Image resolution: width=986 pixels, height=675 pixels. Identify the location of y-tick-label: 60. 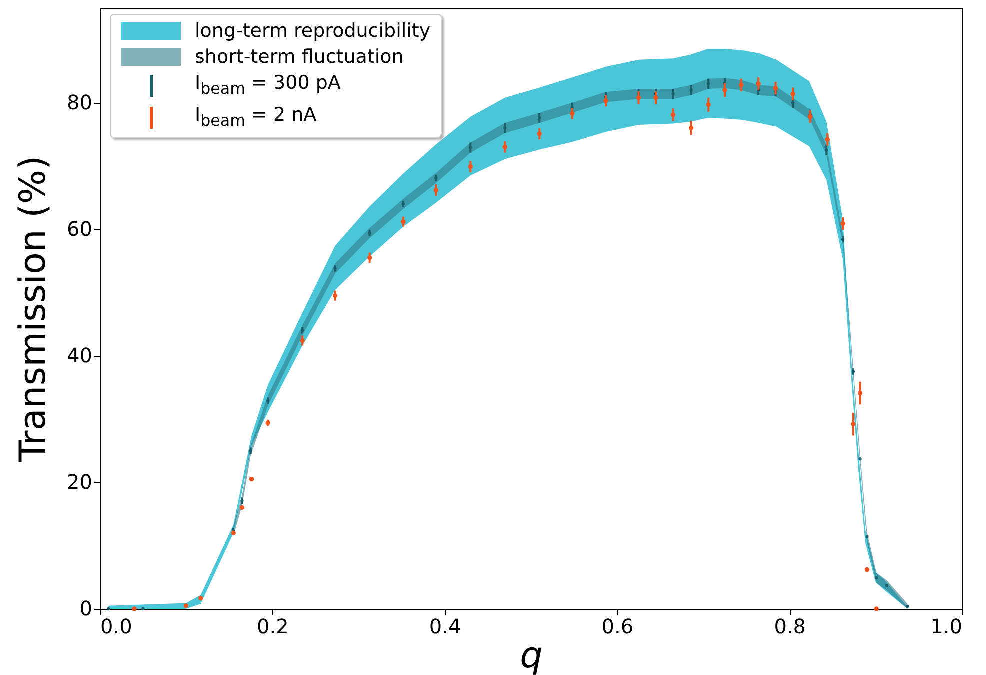
(79, 228).